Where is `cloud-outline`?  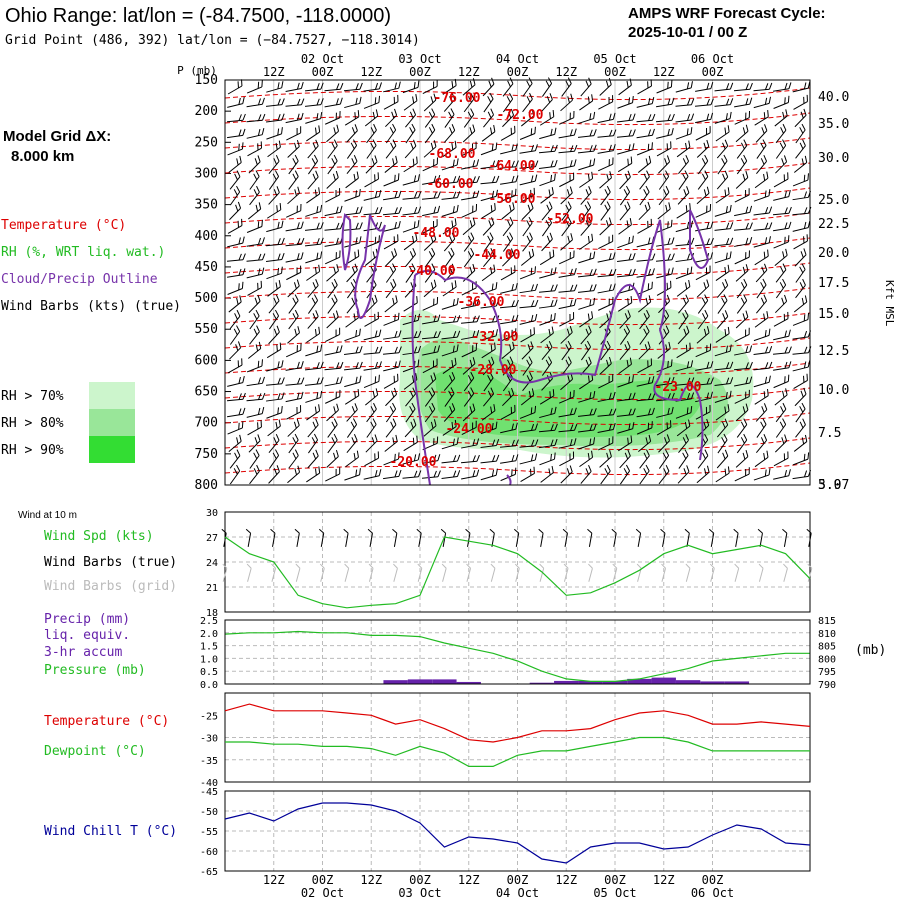 cloud-outline is located at coordinates (363, 265).